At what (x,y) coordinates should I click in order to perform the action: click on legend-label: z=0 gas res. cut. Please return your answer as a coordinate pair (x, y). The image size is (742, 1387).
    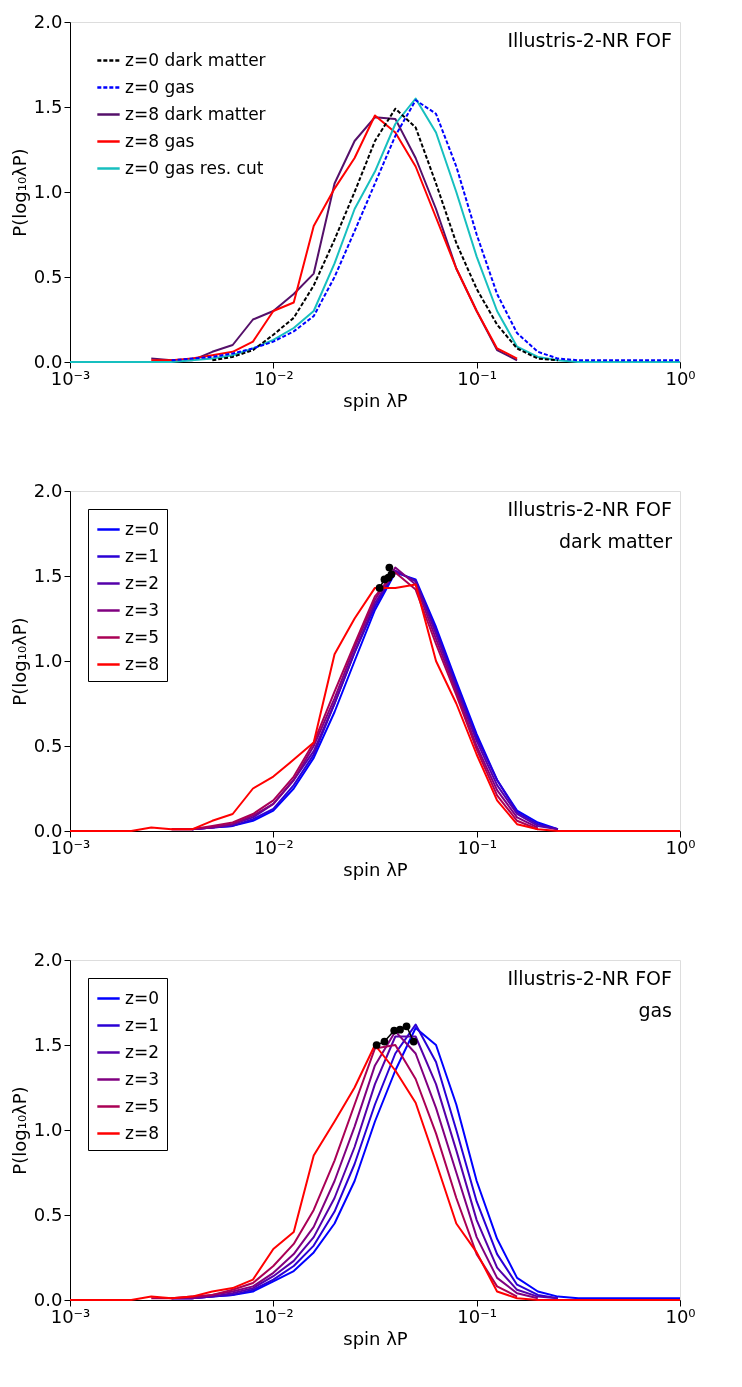
    Looking at the image, I should click on (194, 167).